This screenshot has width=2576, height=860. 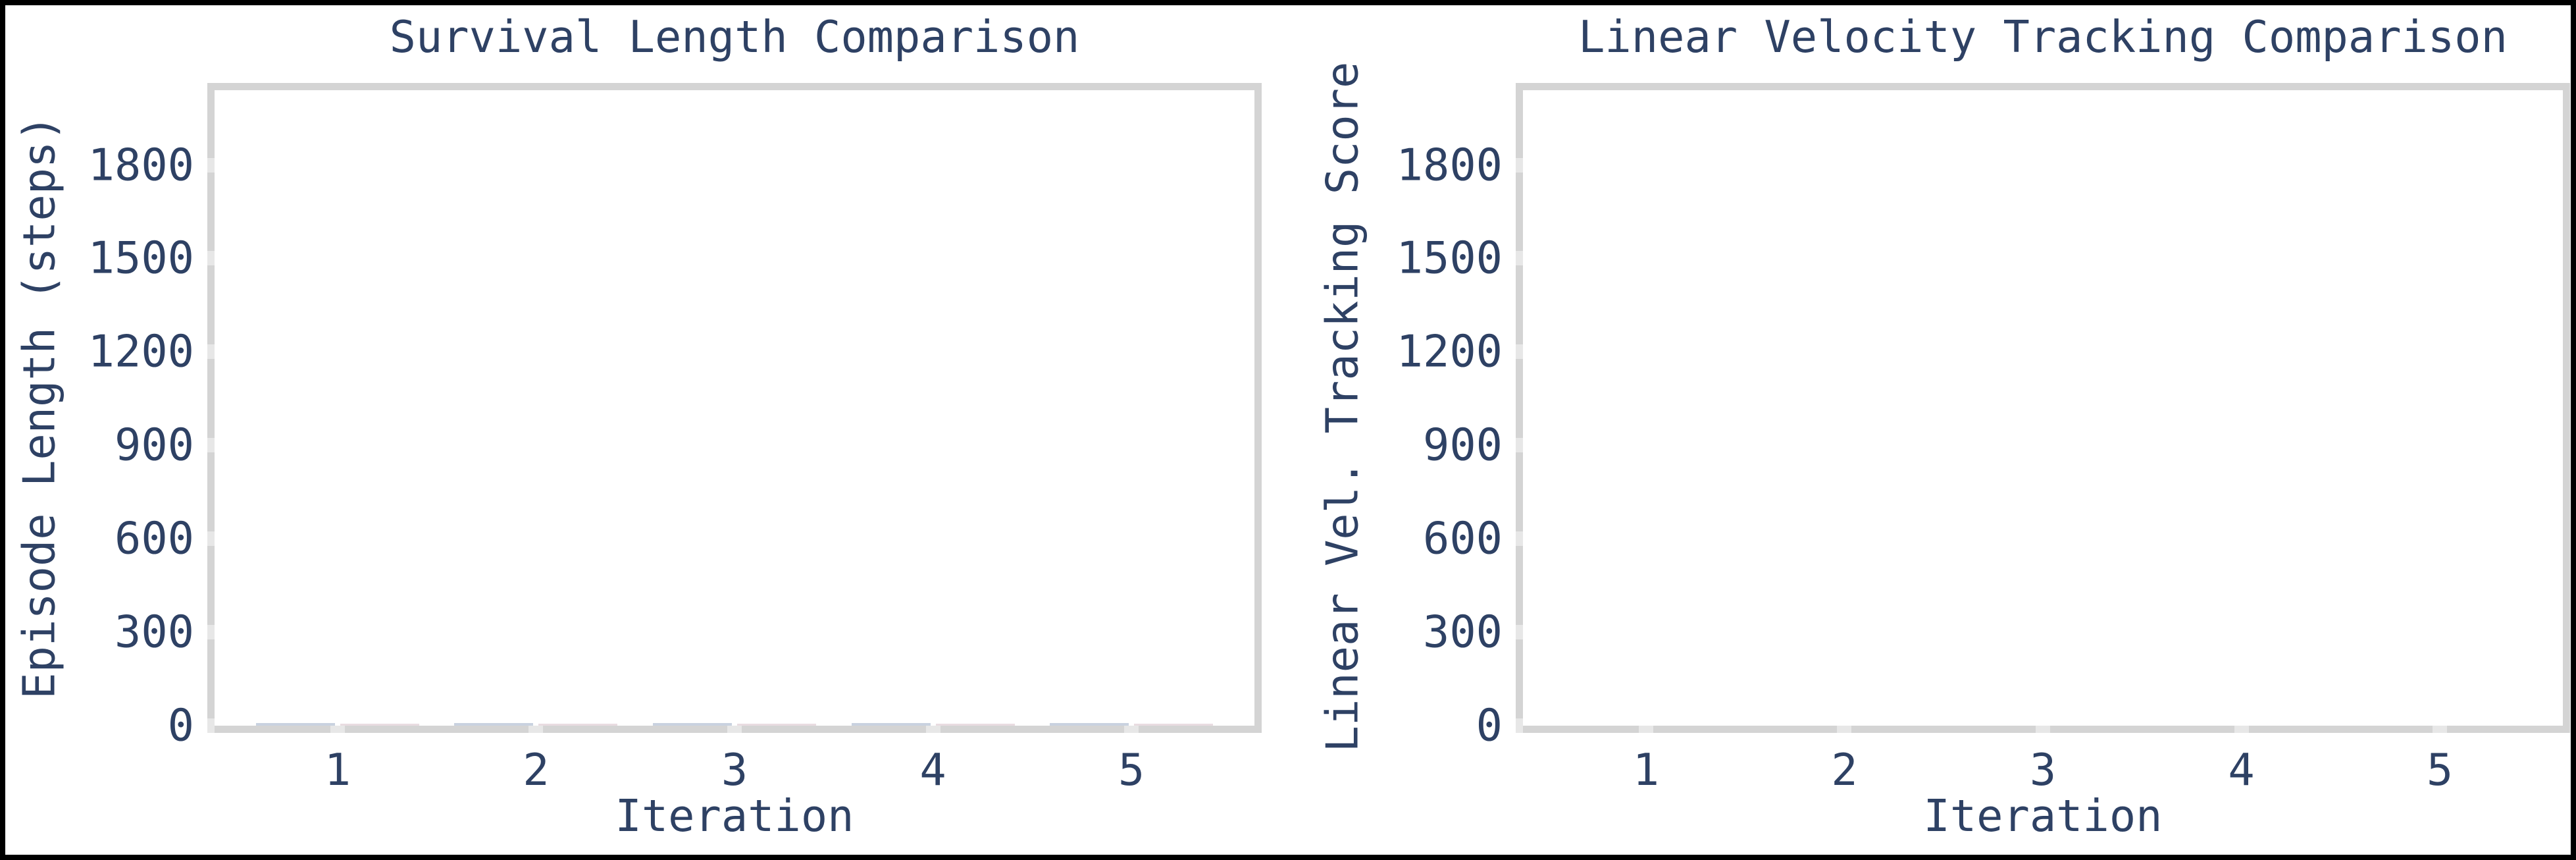 What do you see at coordinates (734, 37) in the screenshot?
I see `chart-title-survival: Survival Length Comparison` at bounding box center [734, 37].